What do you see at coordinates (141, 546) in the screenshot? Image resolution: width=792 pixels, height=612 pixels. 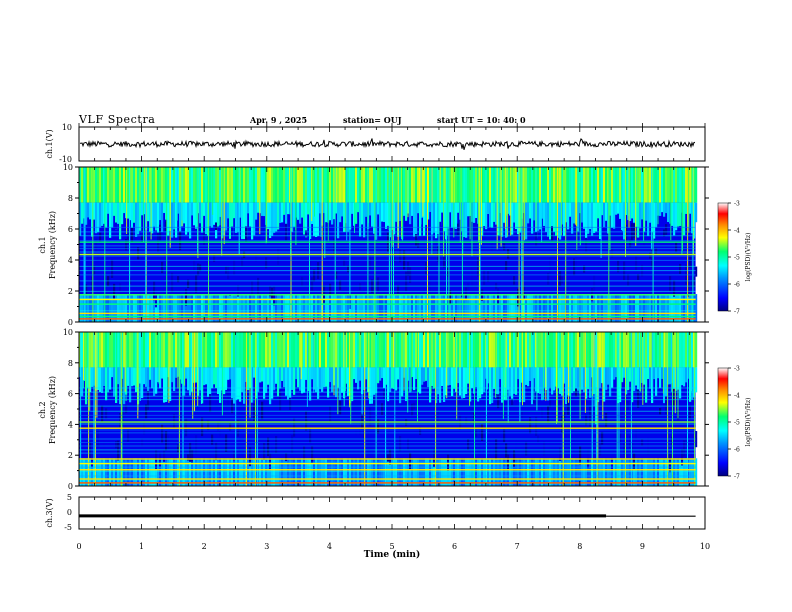 I see `time-tick-label: 1` at bounding box center [141, 546].